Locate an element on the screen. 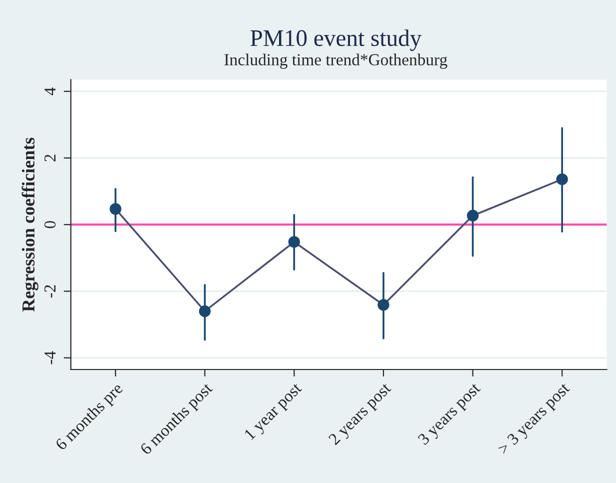  y-axis-title: Regression coefficients is located at coordinates (30, 225).